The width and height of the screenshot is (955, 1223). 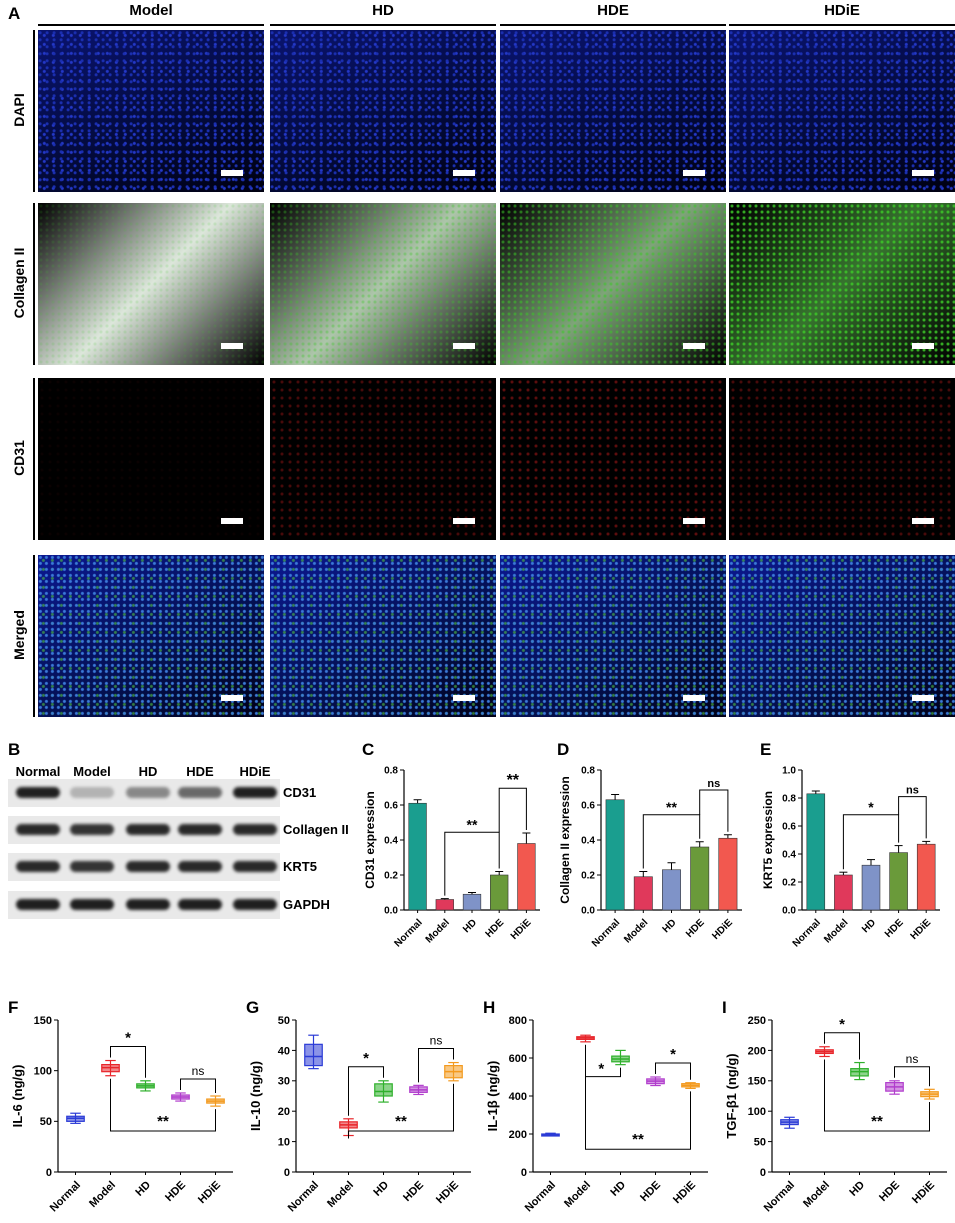 What do you see at coordinates (253, 1007) in the screenshot?
I see `panel-label-g: G` at bounding box center [253, 1007].